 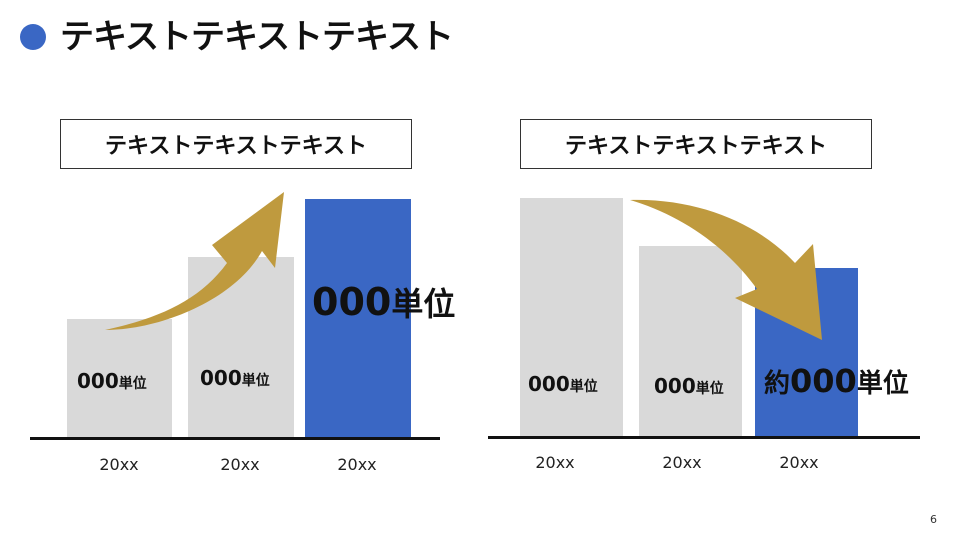 I want to click on right-bar-3-year: 20xx, so click(x=799, y=462).